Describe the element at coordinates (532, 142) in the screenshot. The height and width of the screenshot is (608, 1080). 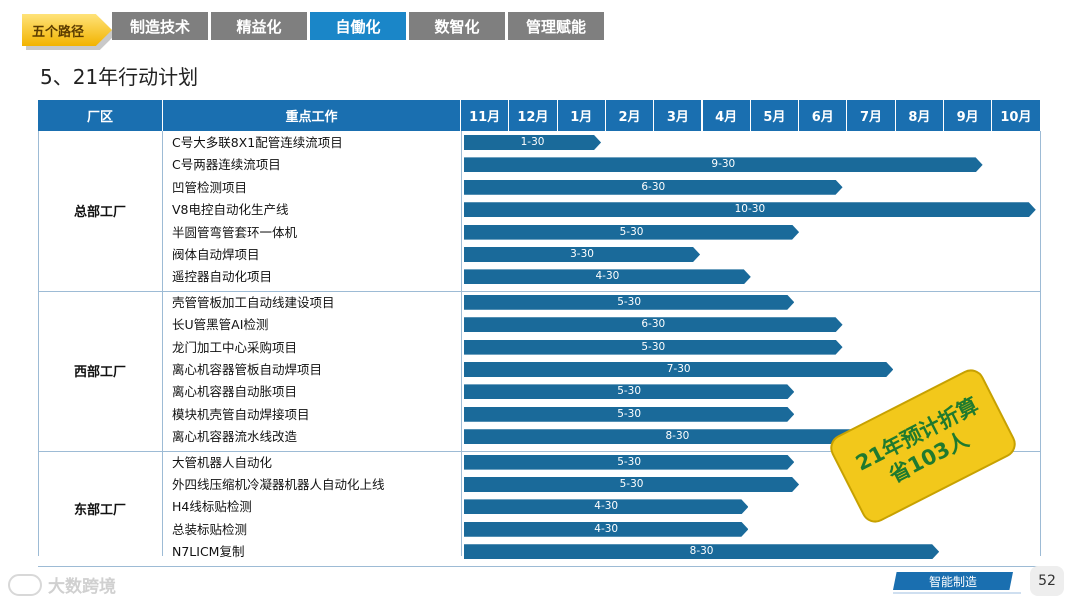
I see `gantt-bar: 1-30` at that location.